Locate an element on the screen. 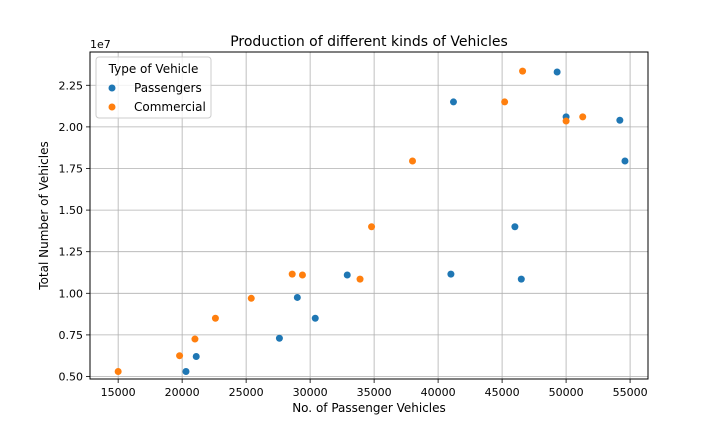 Image resolution: width=720 pixels, height=436 pixels. y-tick-label: 1.50 is located at coordinates (71, 210).